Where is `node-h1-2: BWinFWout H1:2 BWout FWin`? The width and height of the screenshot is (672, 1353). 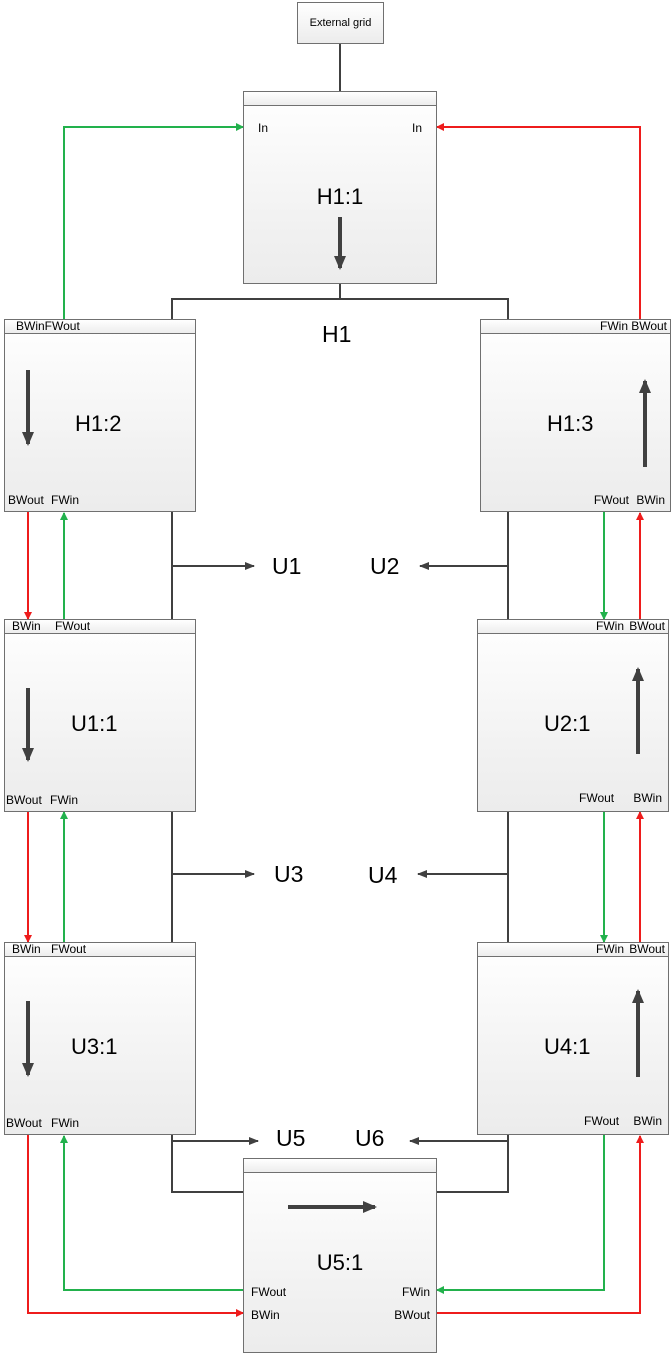 node-h1-2: BWinFWout H1:2 BWout FWin is located at coordinates (100, 415).